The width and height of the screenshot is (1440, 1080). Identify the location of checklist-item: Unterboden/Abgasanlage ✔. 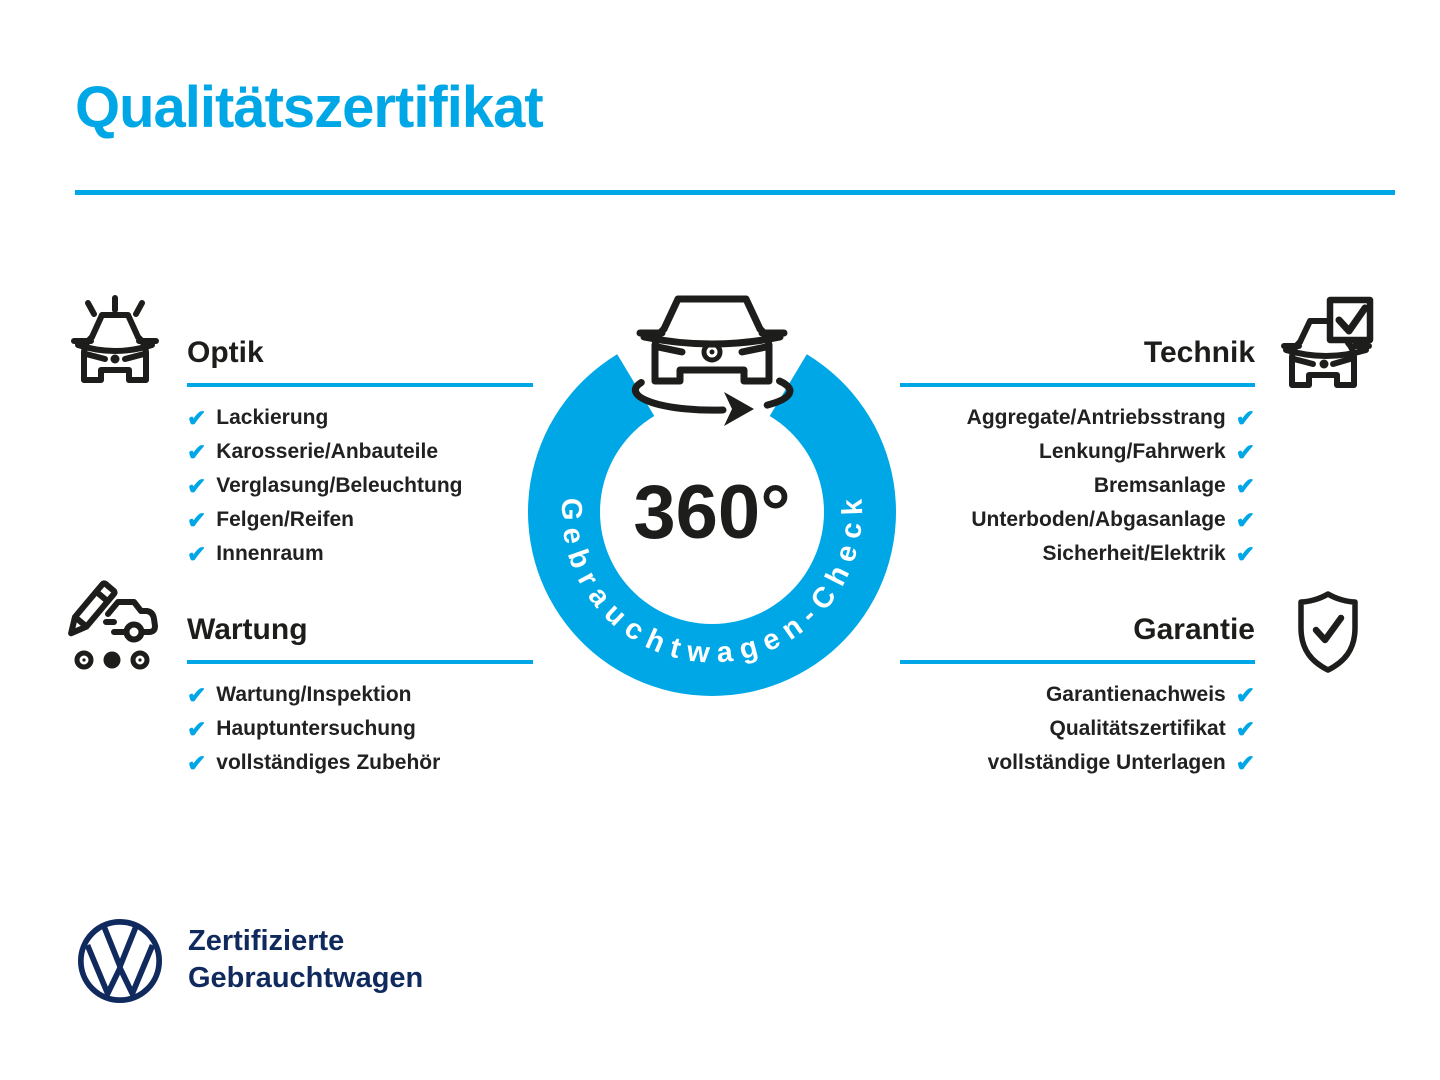
(1077, 520).